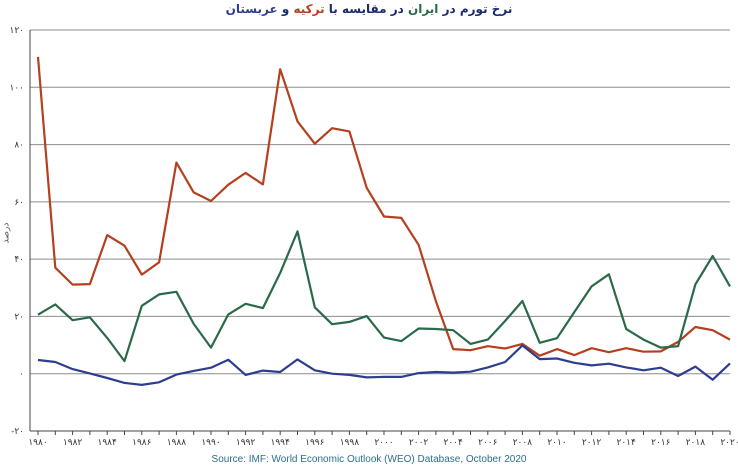 This screenshot has height=470, width=738. I want to click on x-tick-label: ۱۹۹۴, so click(281, 443).